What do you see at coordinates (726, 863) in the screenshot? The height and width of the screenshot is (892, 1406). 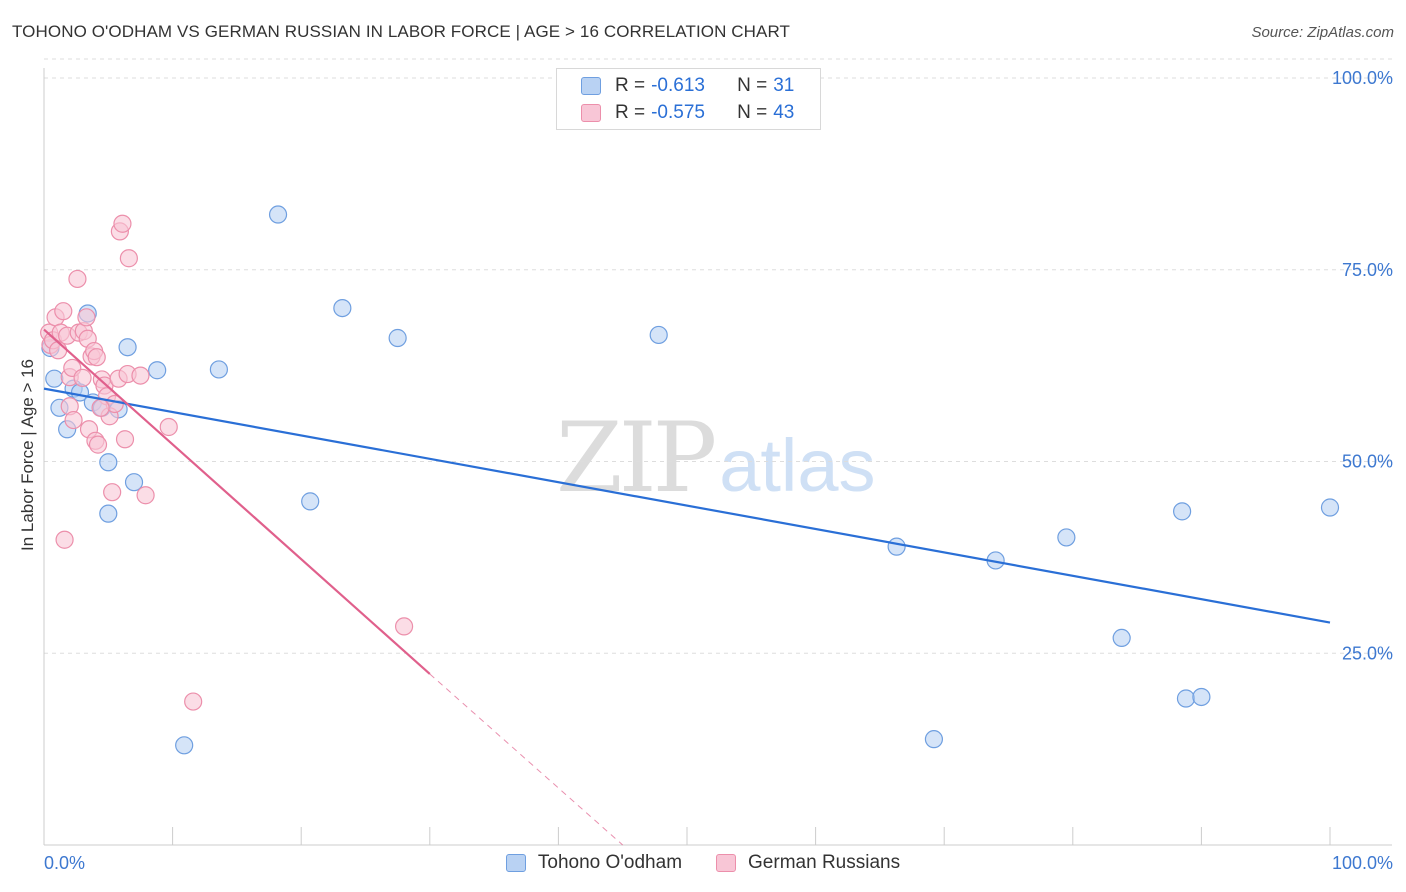 I see `series-swatch-german-russians` at bounding box center [726, 863].